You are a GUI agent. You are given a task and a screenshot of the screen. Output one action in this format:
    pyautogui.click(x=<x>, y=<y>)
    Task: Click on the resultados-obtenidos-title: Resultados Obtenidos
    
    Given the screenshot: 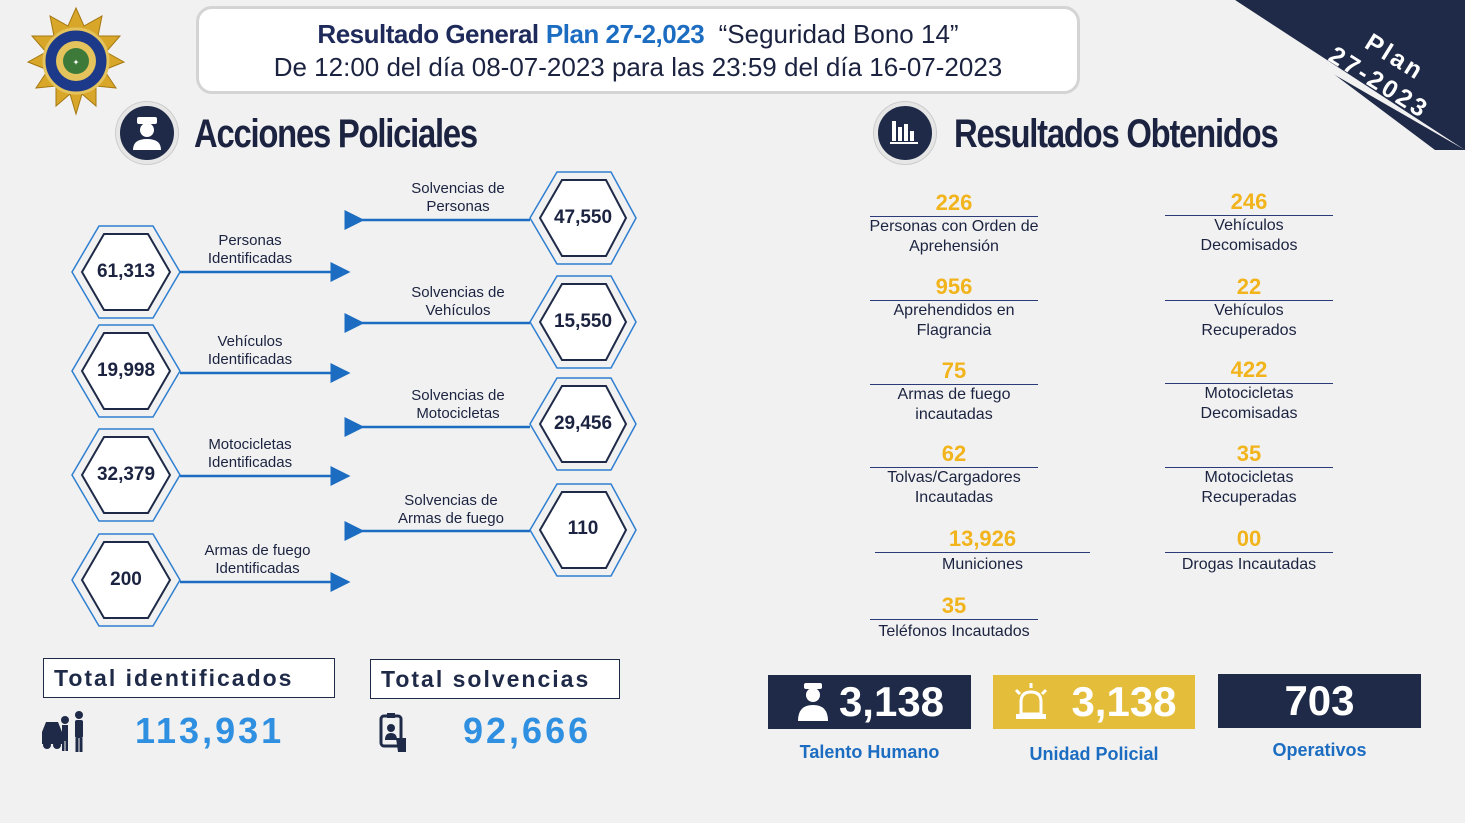 What is the action you would take?
    pyautogui.click(x=1116, y=134)
    